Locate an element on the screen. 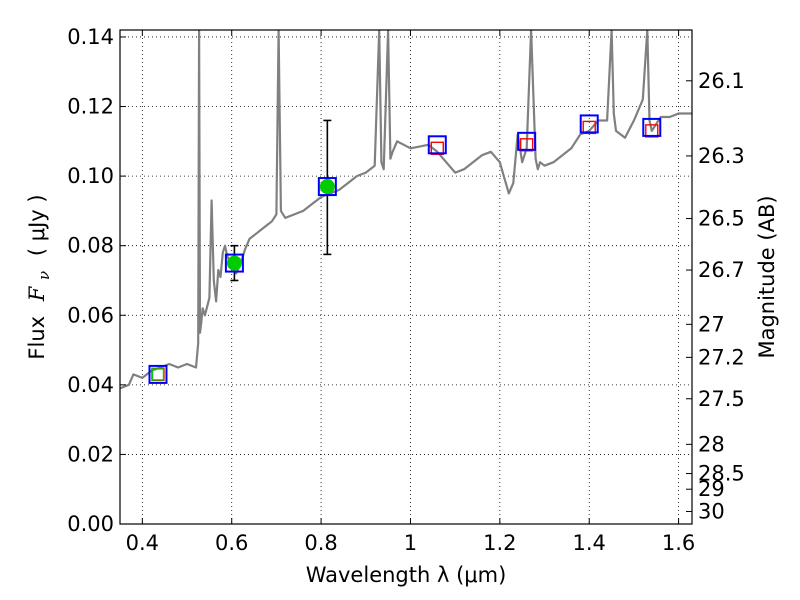  x-tick-label: 1.2 is located at coordinates (499, 543).